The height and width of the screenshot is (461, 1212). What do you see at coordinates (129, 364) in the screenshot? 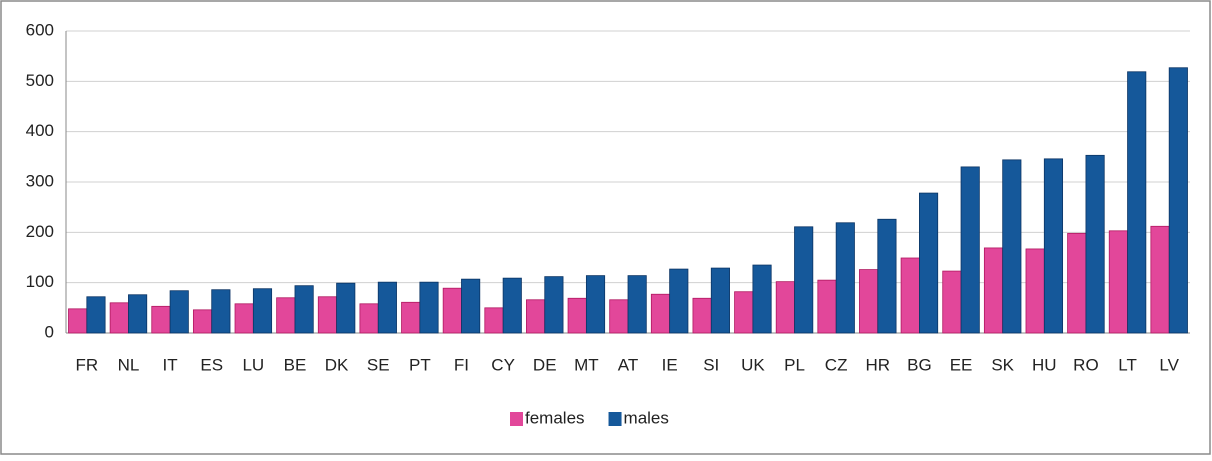
I see `x-tick-label: NL` at bounding box center [129, 364].